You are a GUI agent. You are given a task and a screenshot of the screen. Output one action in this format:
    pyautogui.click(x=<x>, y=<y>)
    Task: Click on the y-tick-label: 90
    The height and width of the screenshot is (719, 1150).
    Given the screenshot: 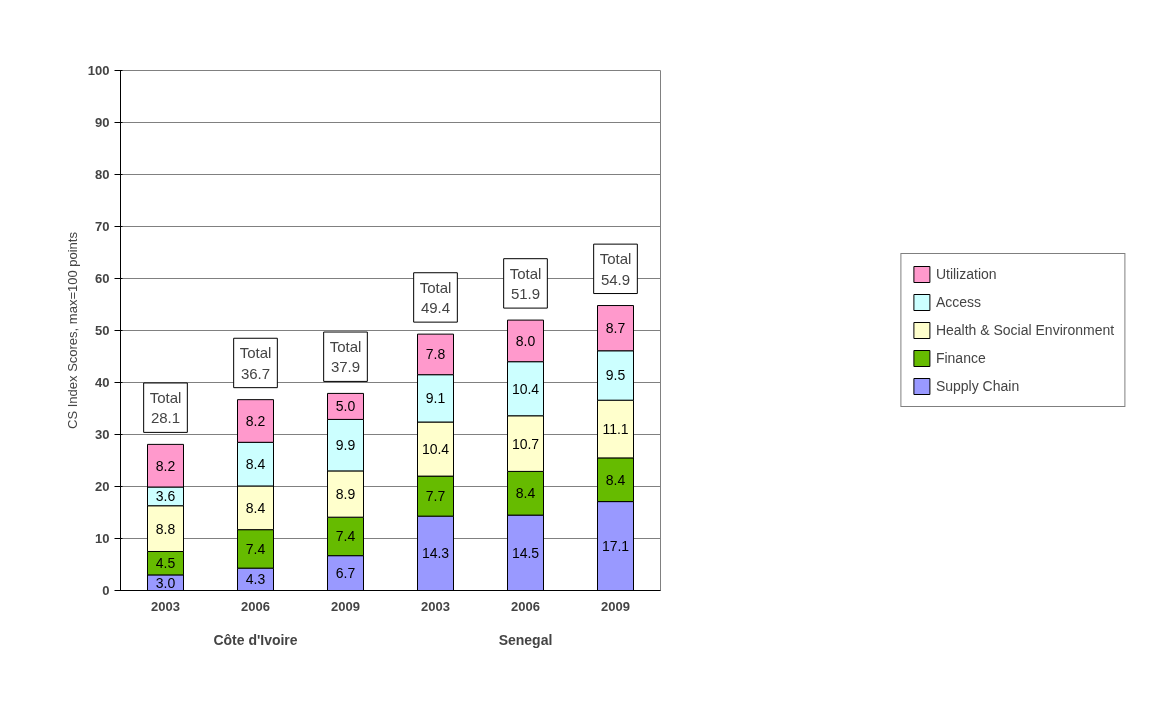 What is the action you would take?
    pyautogui.click(x=102, y=122)
    